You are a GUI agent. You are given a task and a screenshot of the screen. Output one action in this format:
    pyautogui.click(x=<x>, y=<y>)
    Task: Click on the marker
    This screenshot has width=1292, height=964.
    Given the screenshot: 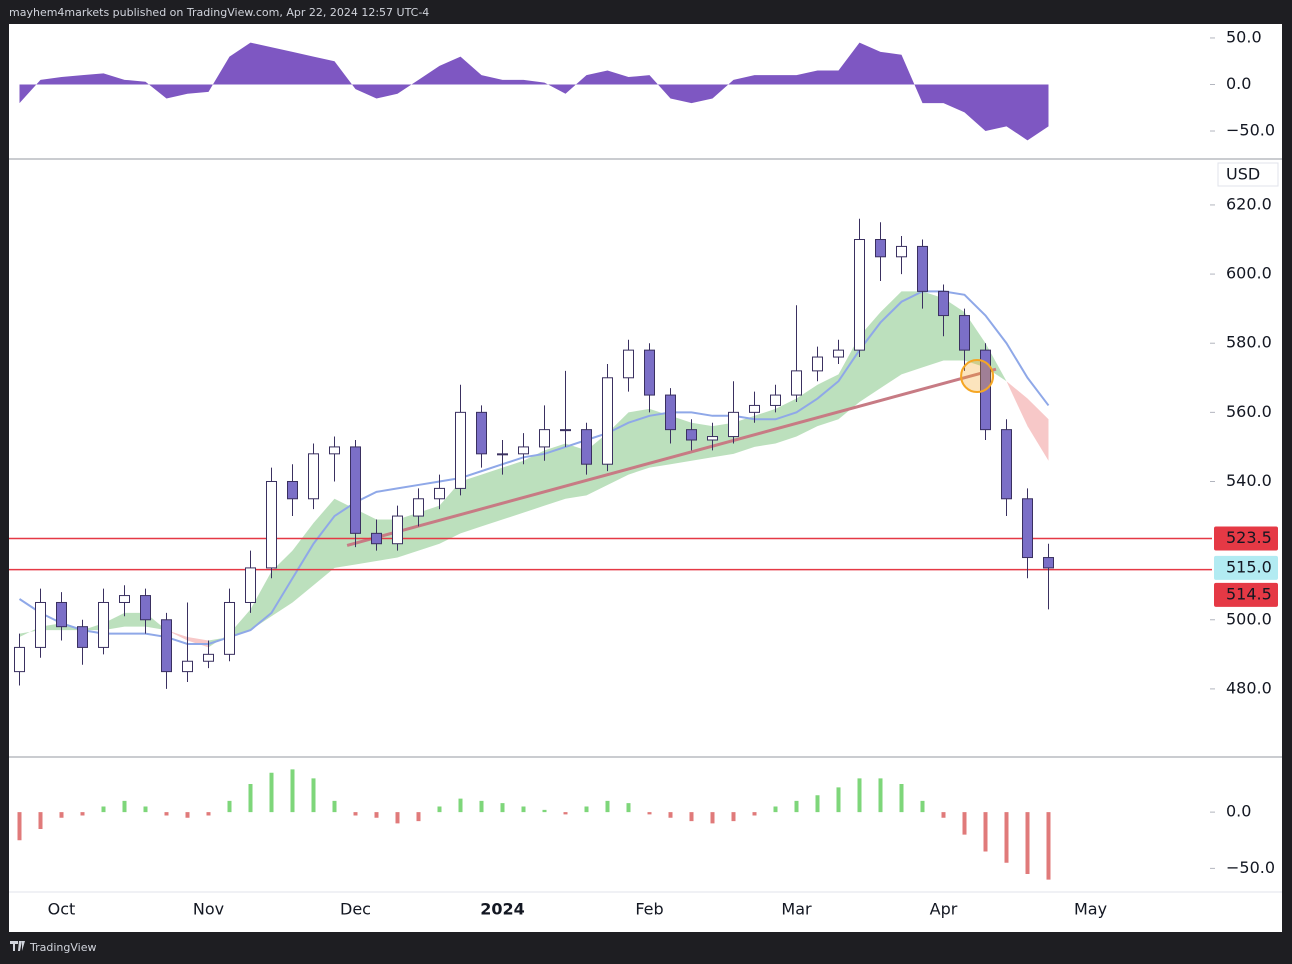 What is the action you would take?
    pyautogui.click(x=977, y=376)
    